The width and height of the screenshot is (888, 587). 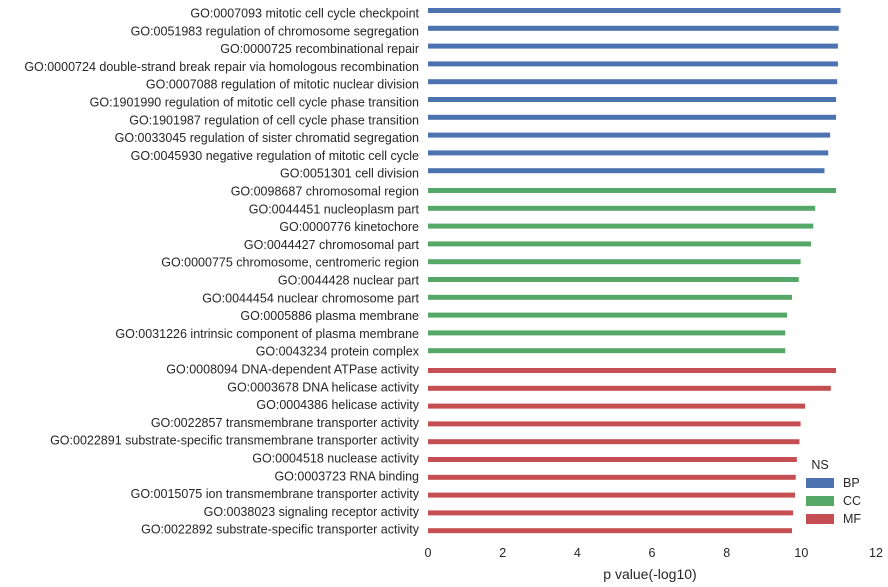 I want to click on category-label: GO:0004386 helicase activity, so click(x=337, y=405).